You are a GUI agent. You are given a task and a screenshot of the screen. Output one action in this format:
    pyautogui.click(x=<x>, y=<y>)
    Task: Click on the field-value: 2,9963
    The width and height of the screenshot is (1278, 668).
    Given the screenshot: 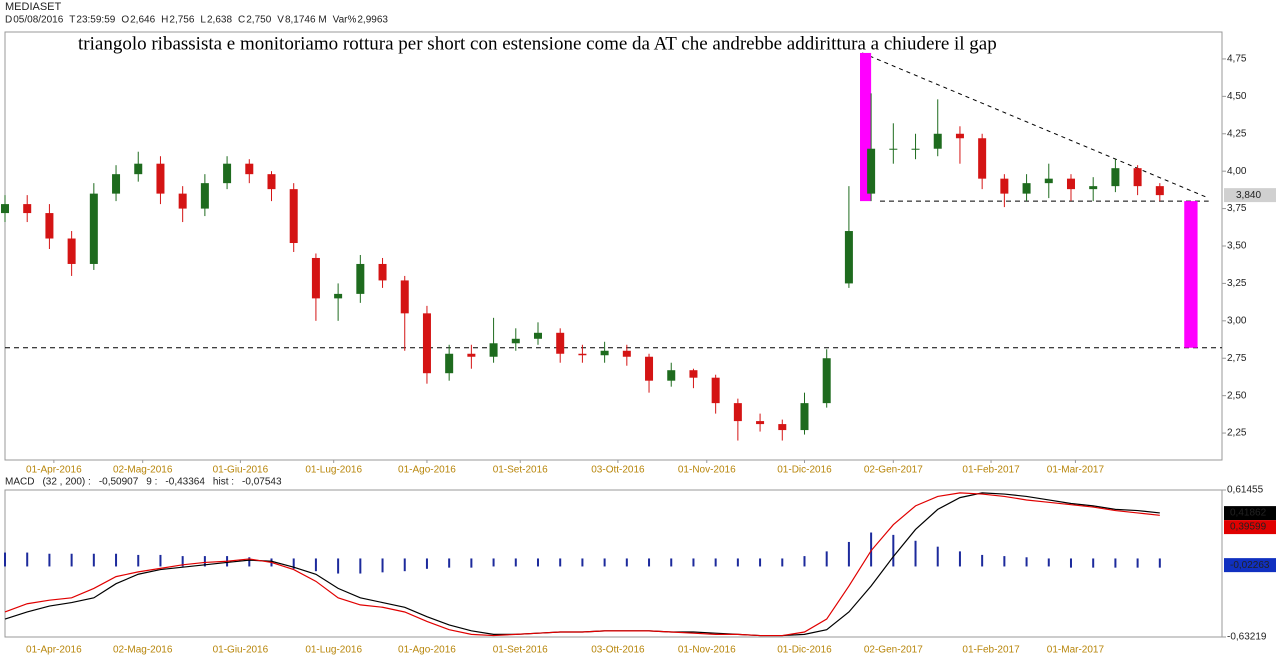 What is the action you would take?
    pyautogui.click(x=372, y=20)
    